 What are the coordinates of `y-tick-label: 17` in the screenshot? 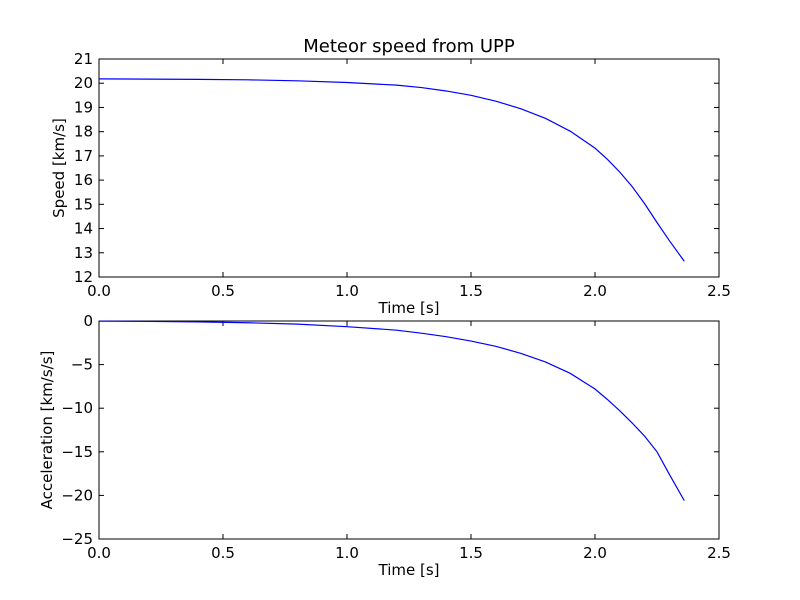 It's located at (83, 156).